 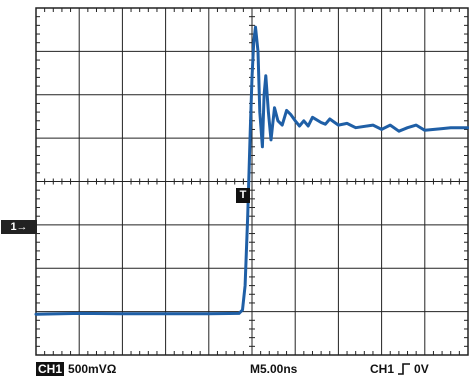 What do you see at coordinates (421, 369) in the screenshot?
I see `trigger-level: 0V` at bounding box center [421, 369].